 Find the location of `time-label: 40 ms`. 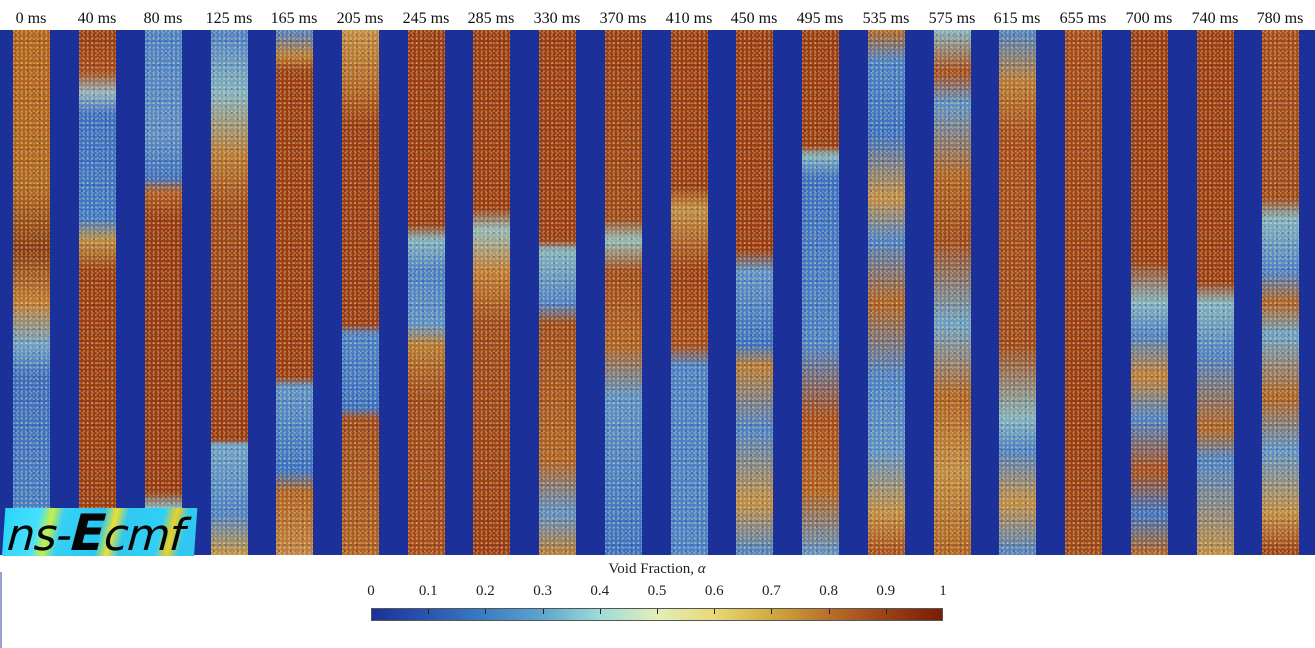

time-label: 40 ms is located at coordinates (97, 18).